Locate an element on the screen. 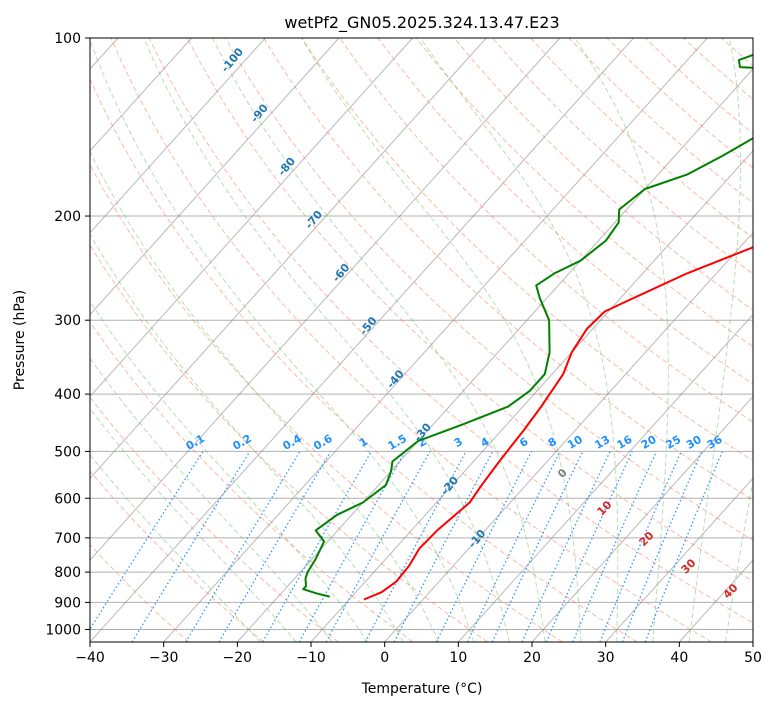  y-axis-ticks: 100 200 300 400 500 600 700 800 900 1000 is located at coordinates (67, 334).